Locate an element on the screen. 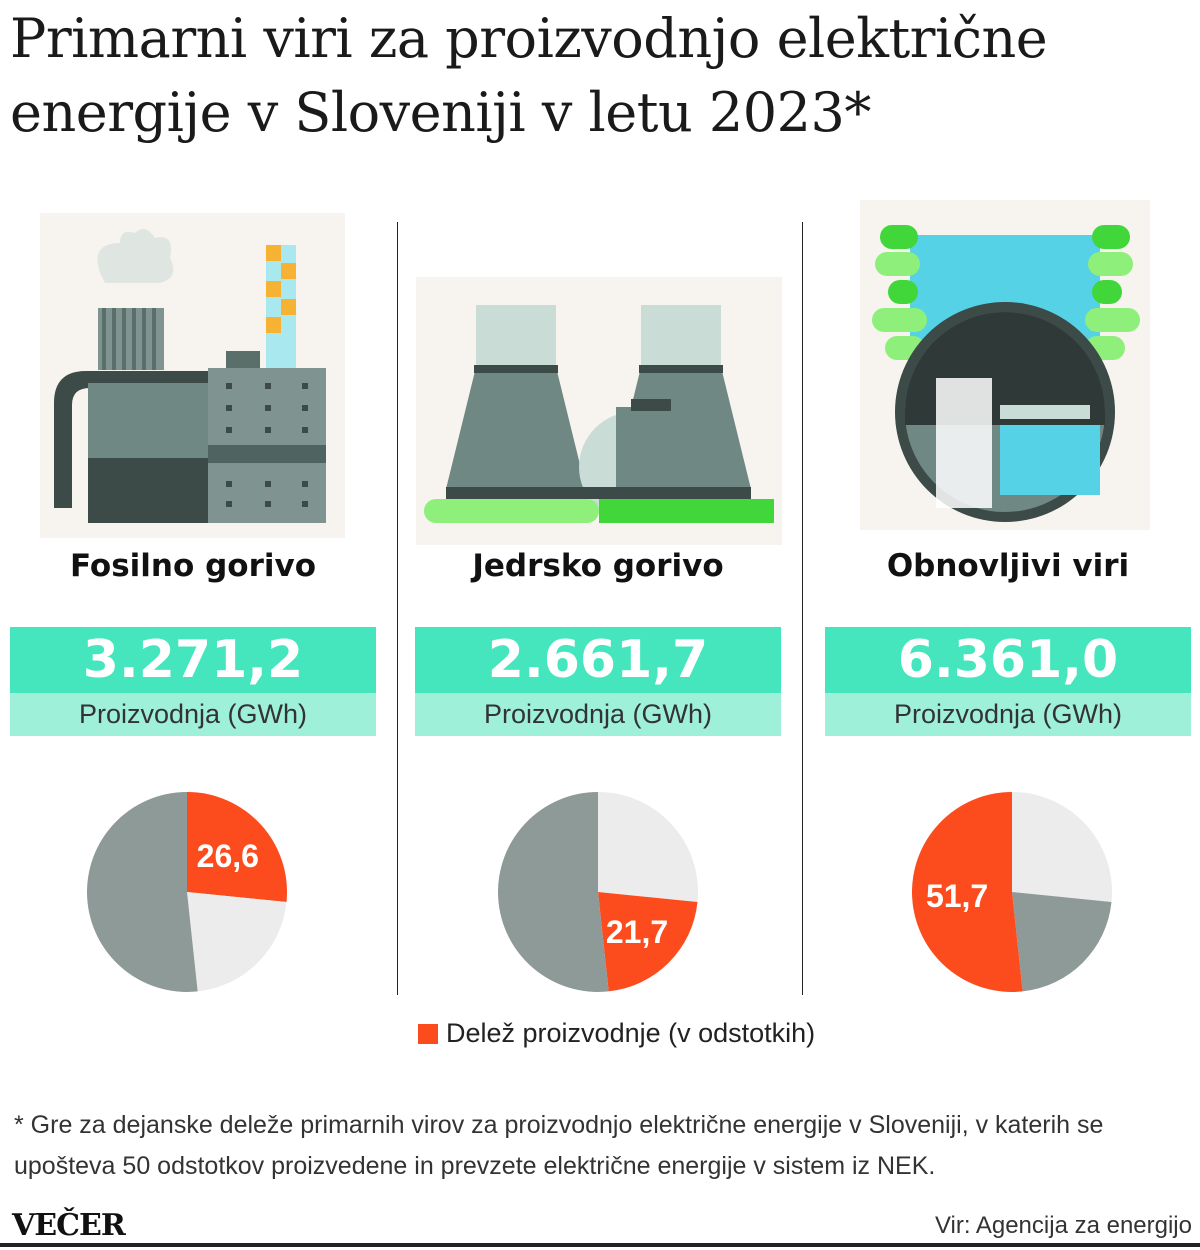 The image size is (1200, 1250). fossil-power-plant-icon is located at coordinates (192, 375).